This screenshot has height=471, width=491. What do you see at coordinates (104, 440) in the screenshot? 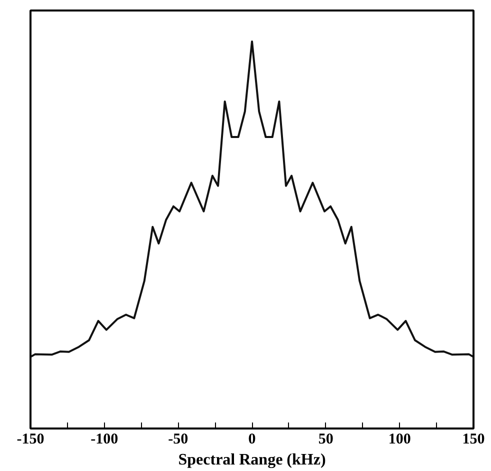
I see `x-tick-label: -100` at bounding box center [104, 440].